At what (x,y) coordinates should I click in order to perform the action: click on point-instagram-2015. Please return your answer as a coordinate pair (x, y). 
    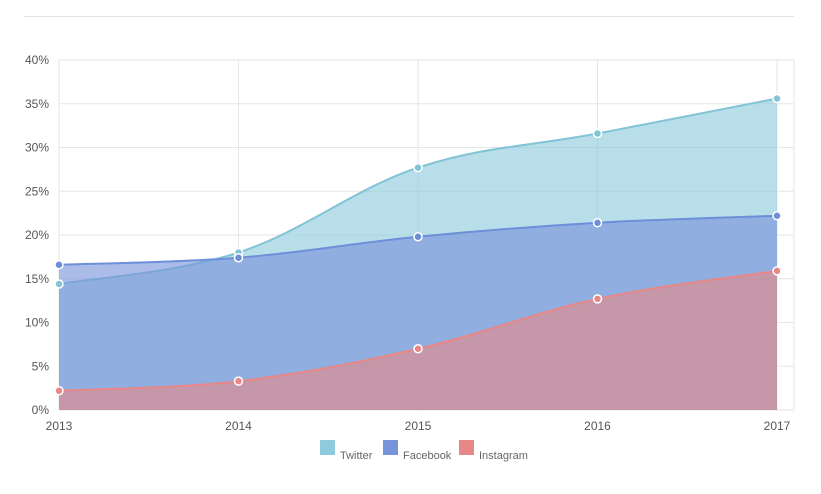
    Looking at the image, I should click on (418, 349).